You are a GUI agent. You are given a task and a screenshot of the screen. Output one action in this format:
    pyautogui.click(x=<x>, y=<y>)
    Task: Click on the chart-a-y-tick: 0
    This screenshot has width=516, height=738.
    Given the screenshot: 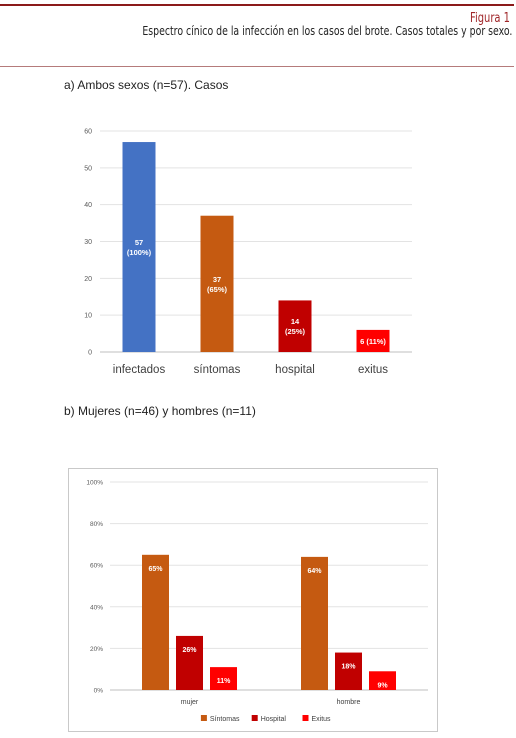 What is the action you would take?
    pyautogui.click(x=90, y=353)
    